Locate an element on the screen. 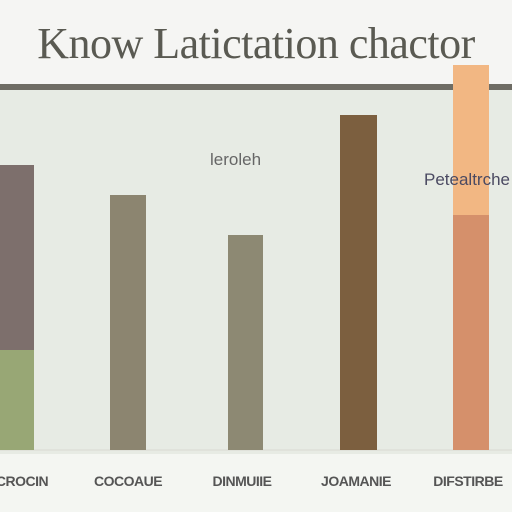 This screenshot has width=512, height=512. chart-title: Know Latictation chactor is located at coordinates (256, 43).